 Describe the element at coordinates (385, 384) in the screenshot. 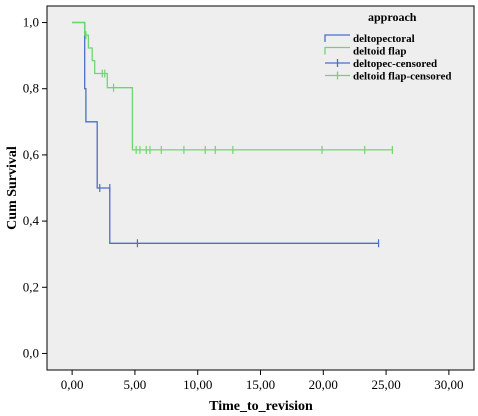

I see `x-tick-label: 25,00` at that location.